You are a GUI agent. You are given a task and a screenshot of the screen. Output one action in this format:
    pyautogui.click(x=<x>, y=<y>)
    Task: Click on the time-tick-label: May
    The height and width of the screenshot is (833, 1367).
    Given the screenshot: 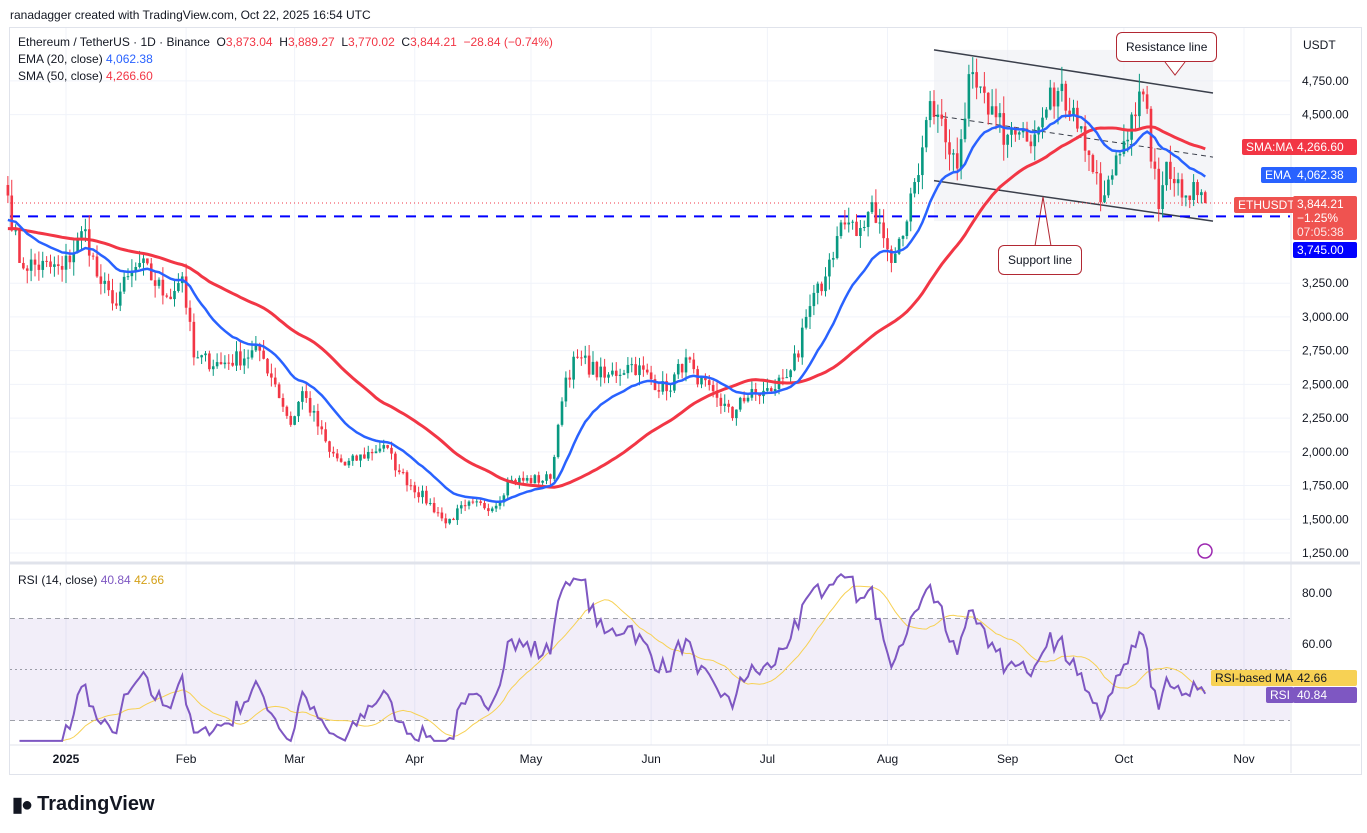 What is the action you would take?
    pyautogui.click(x=531, y=759)
    